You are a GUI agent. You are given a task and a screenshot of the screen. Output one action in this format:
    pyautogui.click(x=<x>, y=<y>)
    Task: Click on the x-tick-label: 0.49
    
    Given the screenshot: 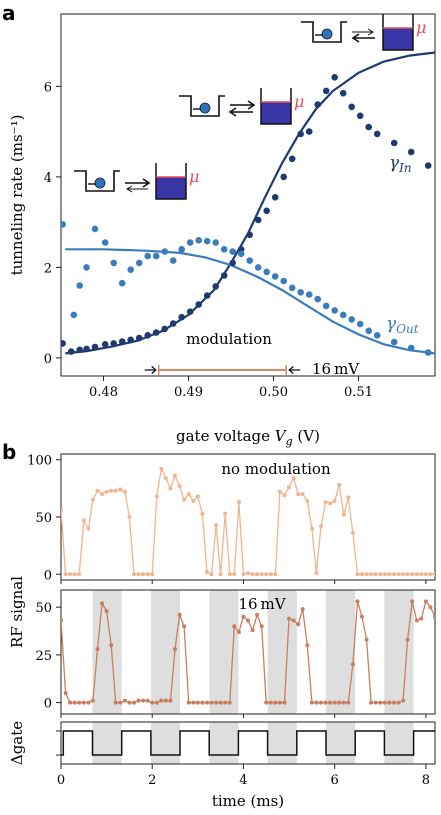 What is the action you would take?
    pyautogui.click(x=188, y=392)
    